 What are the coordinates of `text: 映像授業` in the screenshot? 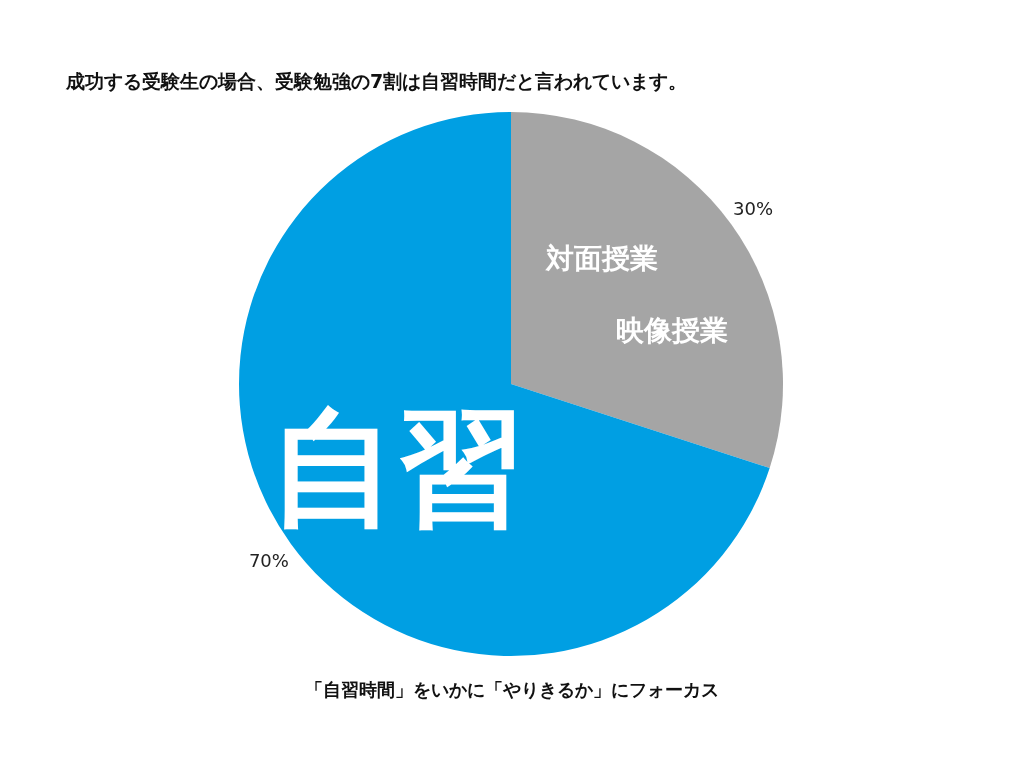 It's located at (672, 331).